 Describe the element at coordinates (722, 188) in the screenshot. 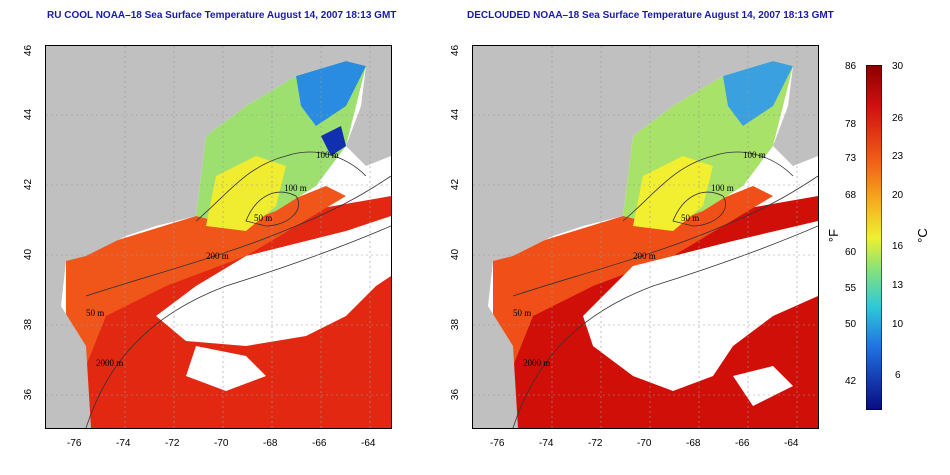

I see `right-contour-label-2: 100 m` at that location.